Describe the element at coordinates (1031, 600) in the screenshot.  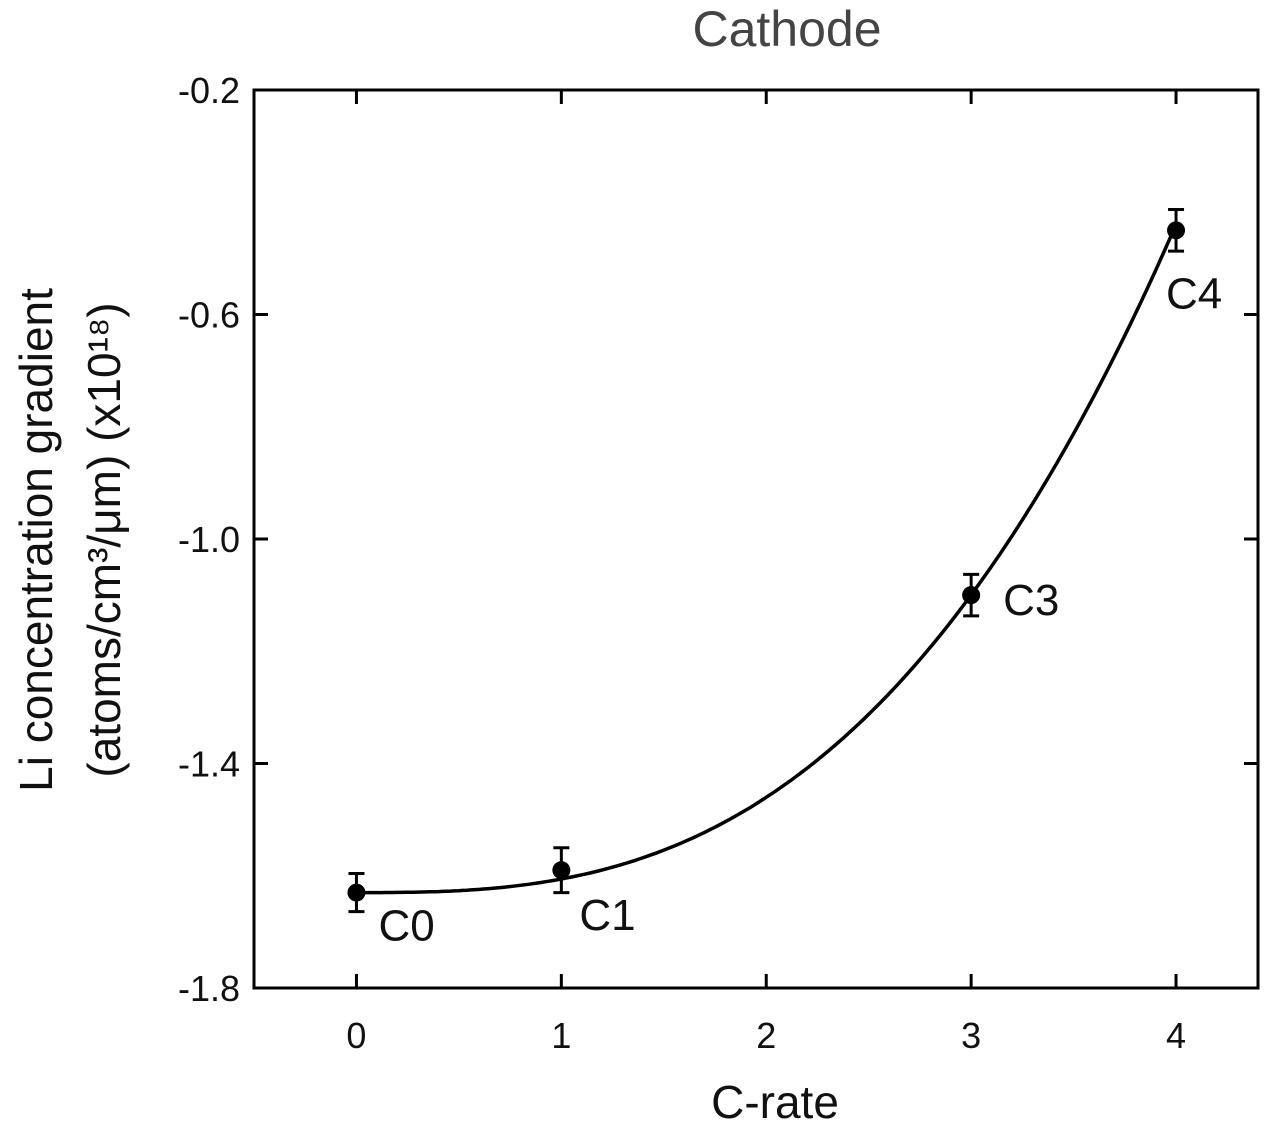
I see `point-label: C3` at that location.